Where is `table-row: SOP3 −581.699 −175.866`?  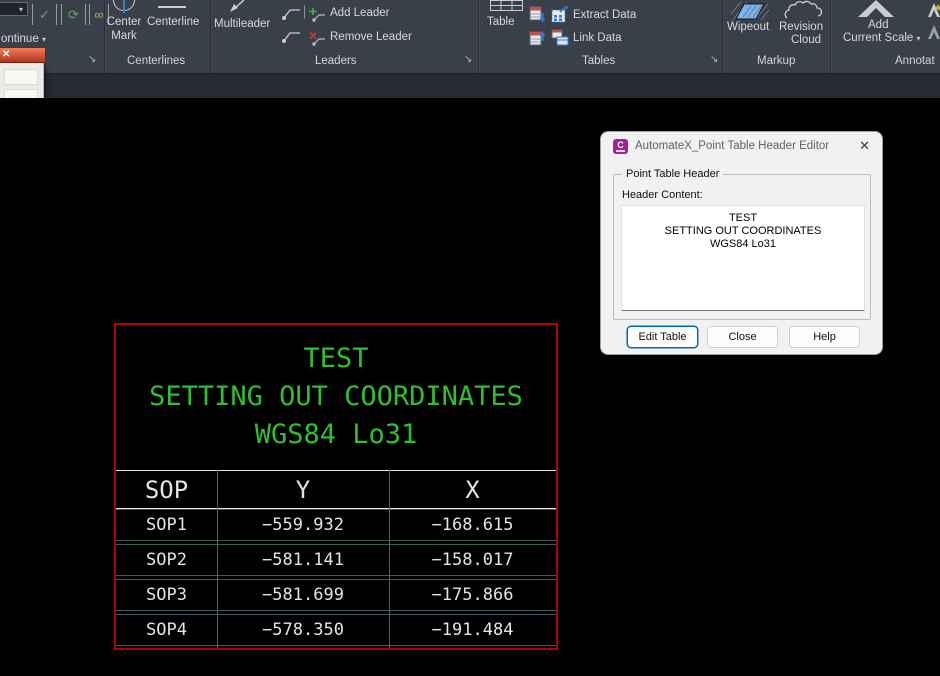
table-row: SOP3 −581.699 −175.866 is located at coordinates (336, 595).